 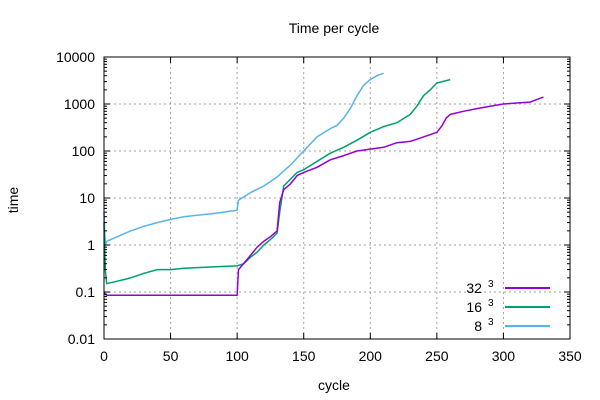 What do you see at coordinates (171, 356) in the screenshot?
I see `x-tick-label: 50` at bounding box center [171, 356].